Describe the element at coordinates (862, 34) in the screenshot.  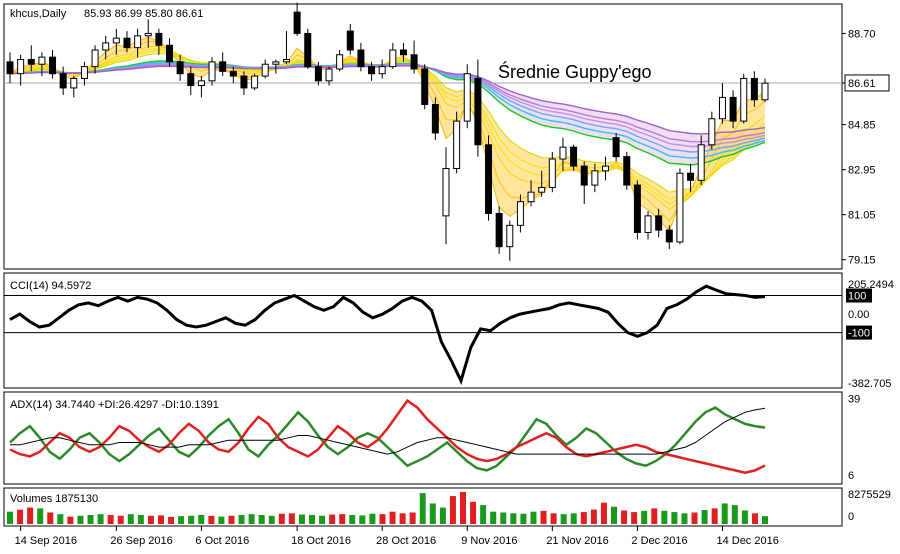
I see `svg-text: 88.70` at that location.